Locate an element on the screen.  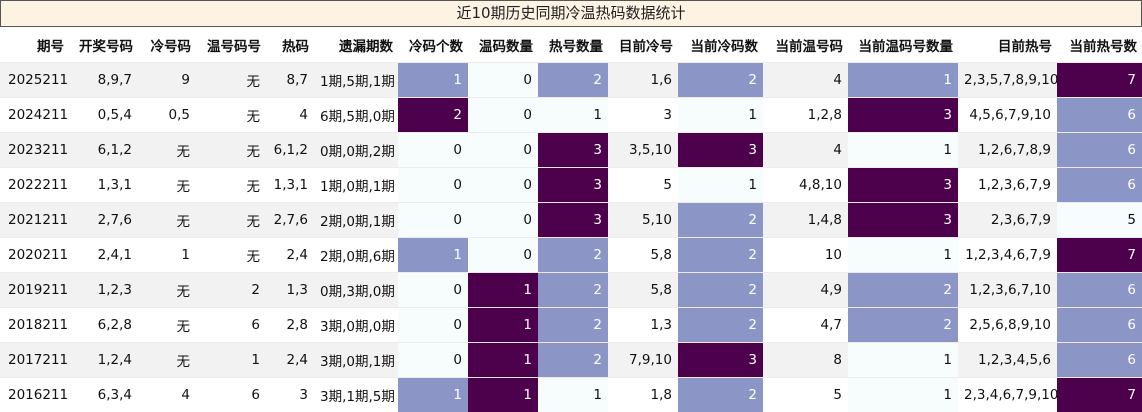
col-header-current-hot-count: 当前热号数 is located at coordinates (1099, 45).